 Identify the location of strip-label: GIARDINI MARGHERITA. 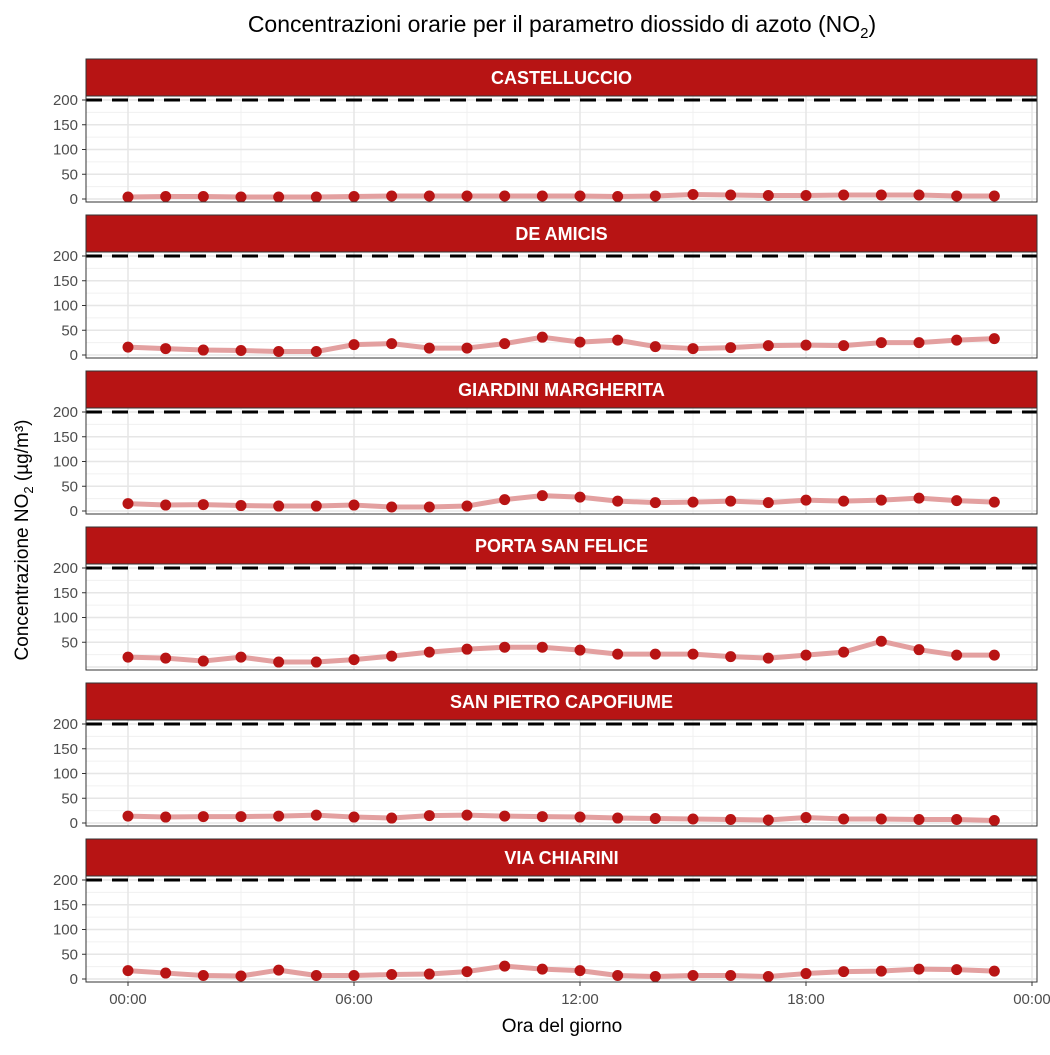
(561, 390).